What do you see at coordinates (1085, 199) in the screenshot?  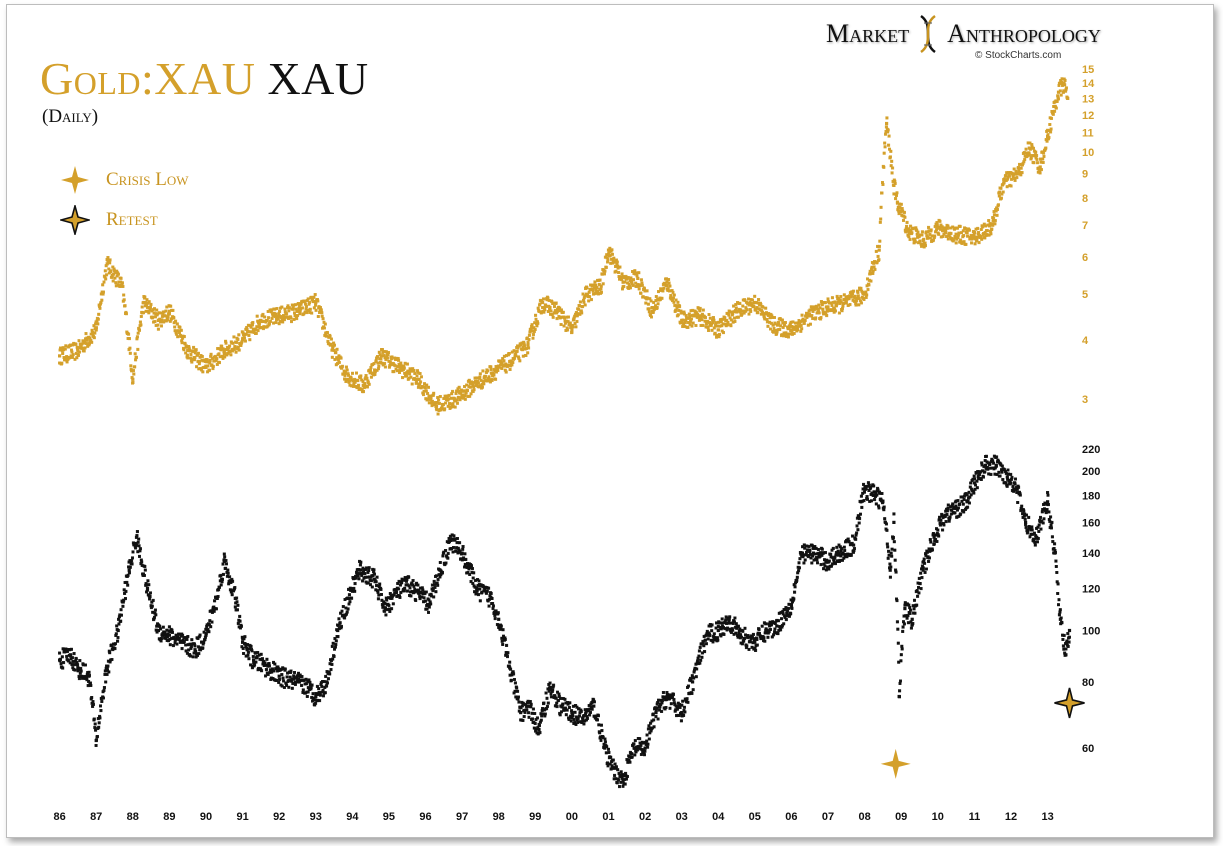 I see `y-tick-label: 8` at bounding box center [1085, 199].